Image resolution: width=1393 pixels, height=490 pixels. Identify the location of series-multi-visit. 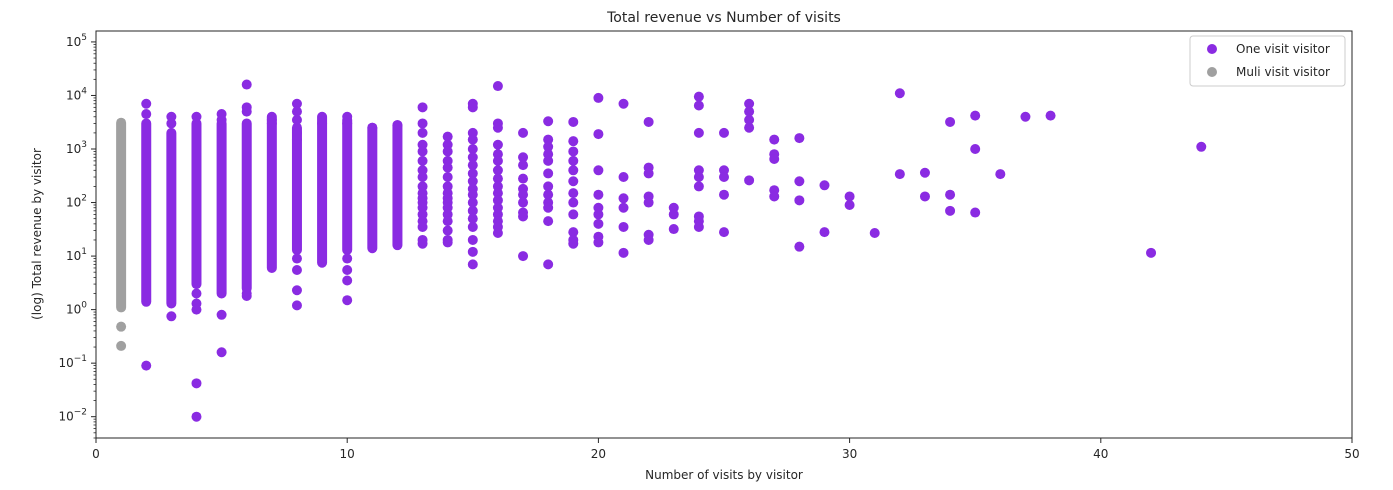
(121, 234).